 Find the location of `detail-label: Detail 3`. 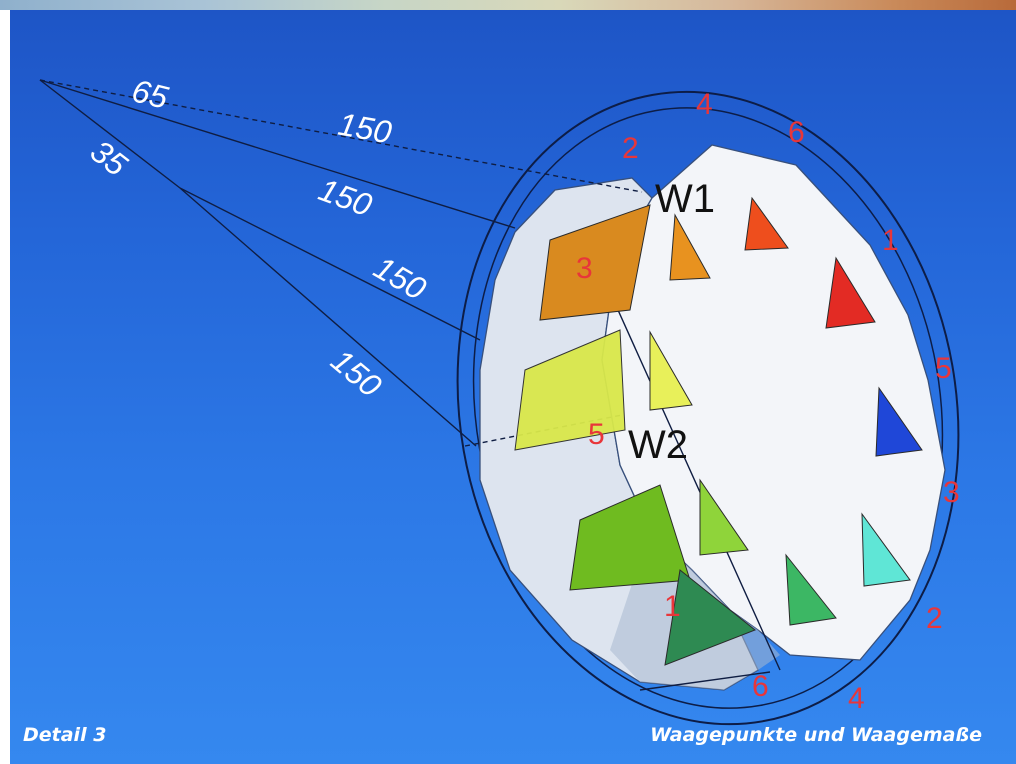

detail-label: Detail 3 is located at coordinates (65, 735).